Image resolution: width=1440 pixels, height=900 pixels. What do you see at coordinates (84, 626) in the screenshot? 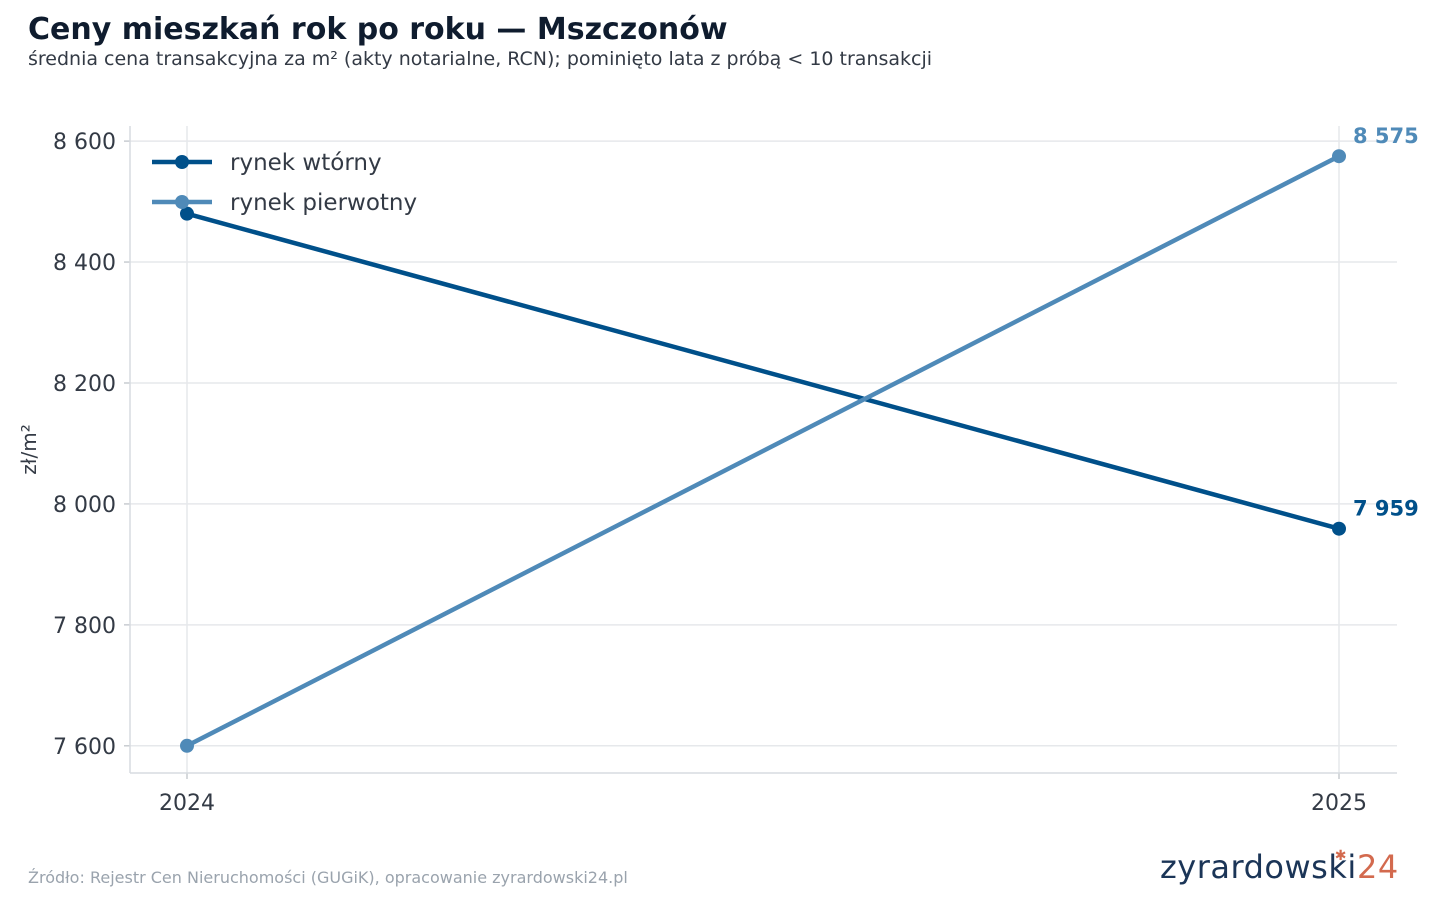
I see `y-tick-label: 7 800` at bounding box center [84, 626].